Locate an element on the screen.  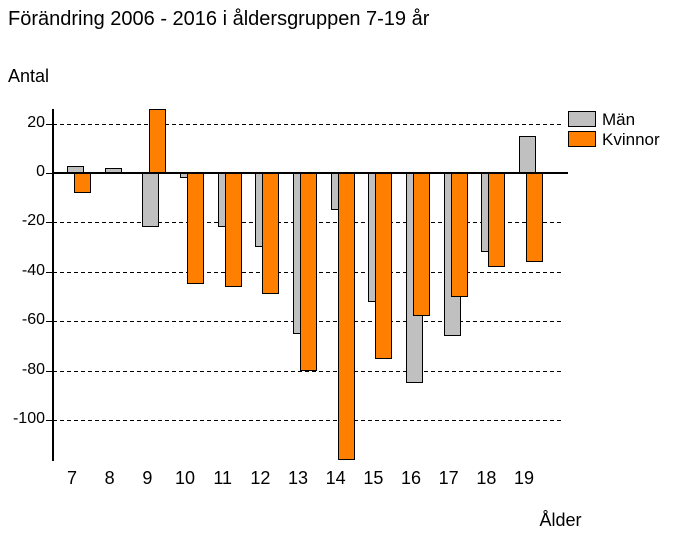
y-tick--40 is located at coordinates (49, 272).